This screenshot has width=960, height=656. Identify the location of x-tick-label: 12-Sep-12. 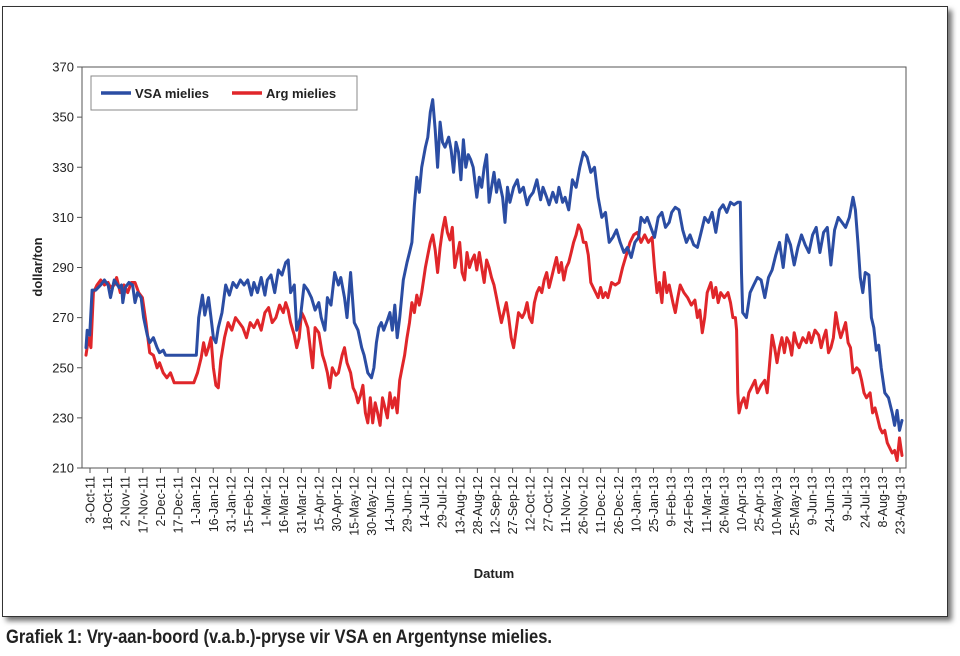
(496, 505).